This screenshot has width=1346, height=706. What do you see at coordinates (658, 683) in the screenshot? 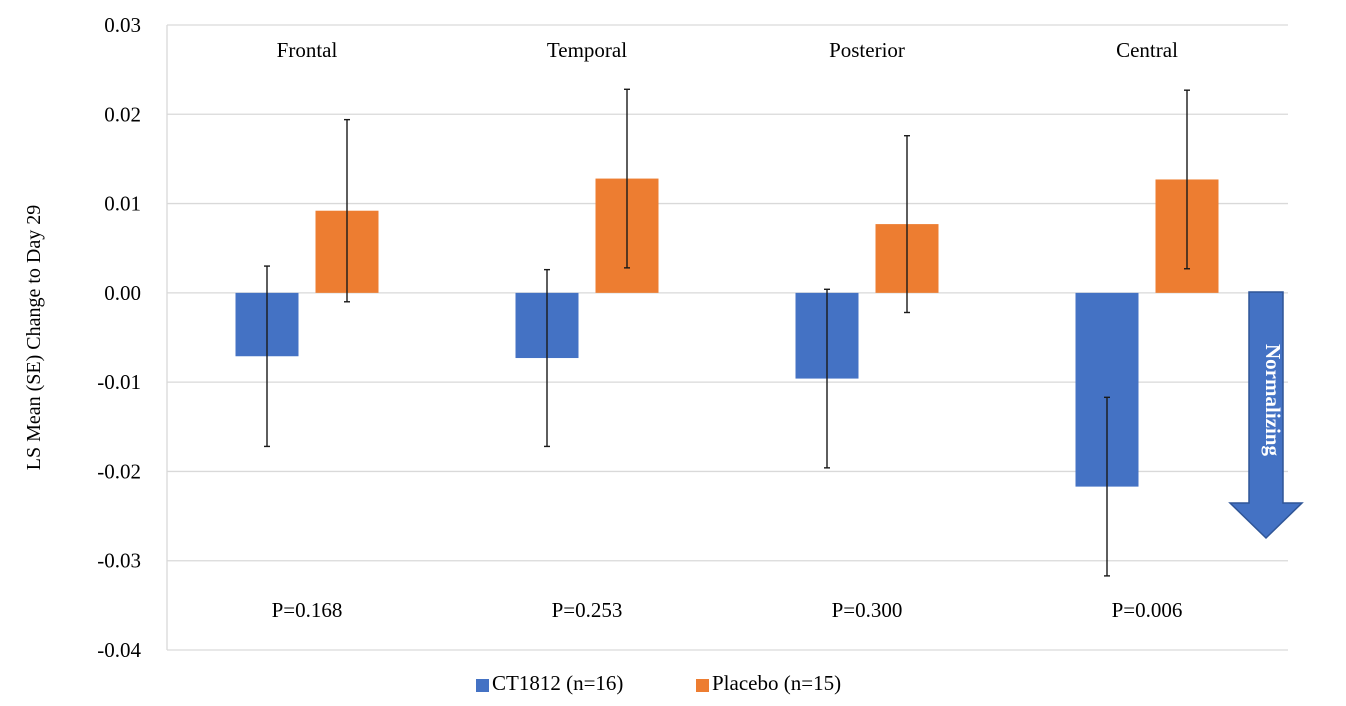
I see `legend: CT1812 (n=16) Placebo (n=15)` at bounding box center [658, 683].